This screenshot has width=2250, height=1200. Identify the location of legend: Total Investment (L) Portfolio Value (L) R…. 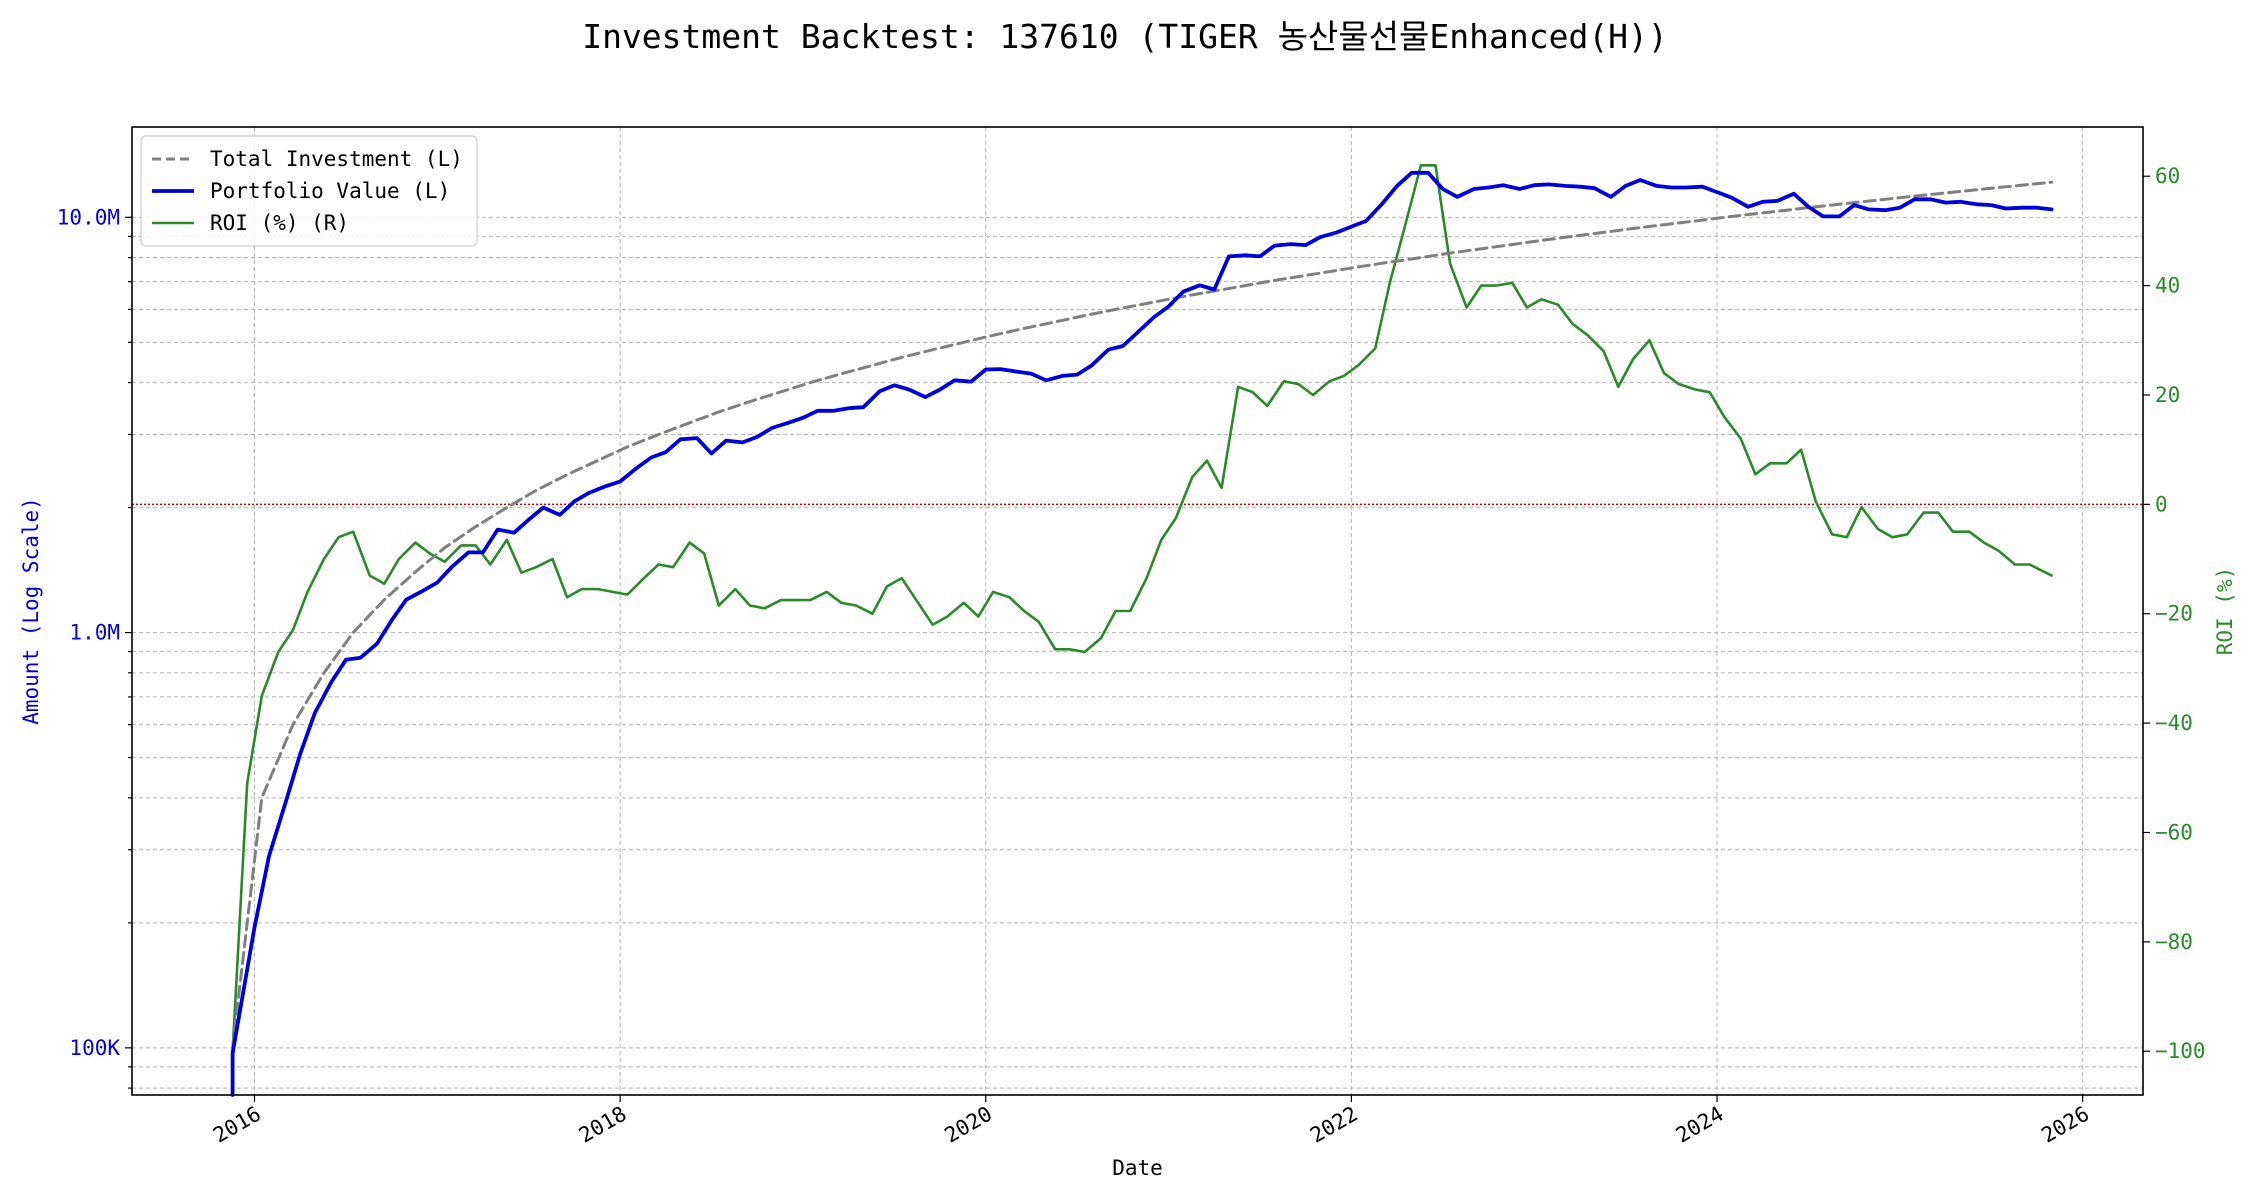
(309, 191).